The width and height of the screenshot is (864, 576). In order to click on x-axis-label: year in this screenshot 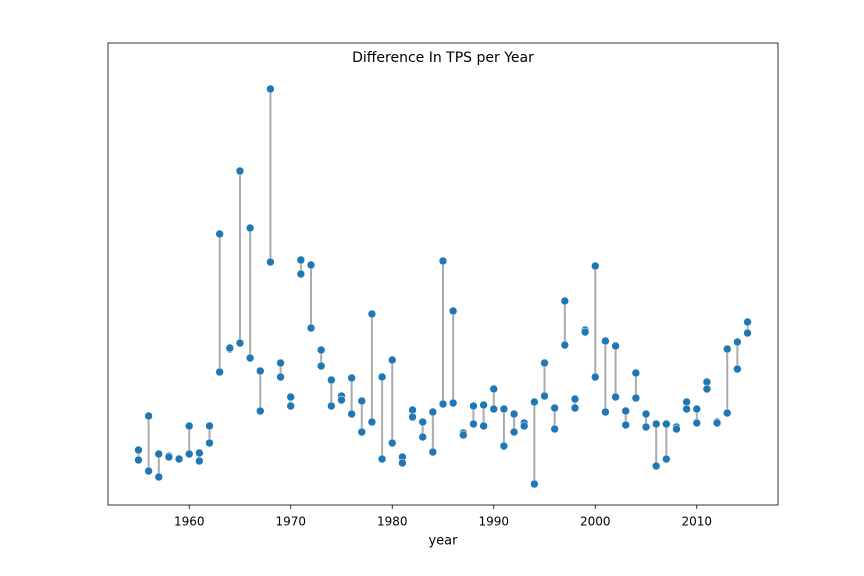, I will do `click(443, 541)`.